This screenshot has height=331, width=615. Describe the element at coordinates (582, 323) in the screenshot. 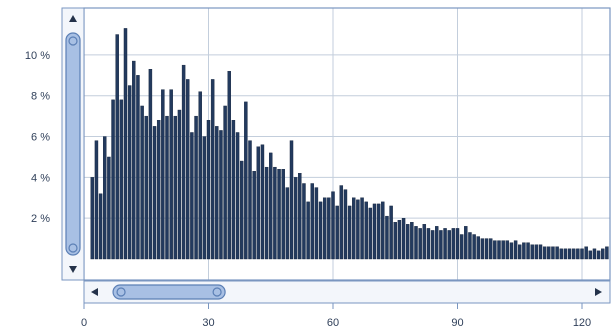

I see `x-tick-label: 120` at that location.